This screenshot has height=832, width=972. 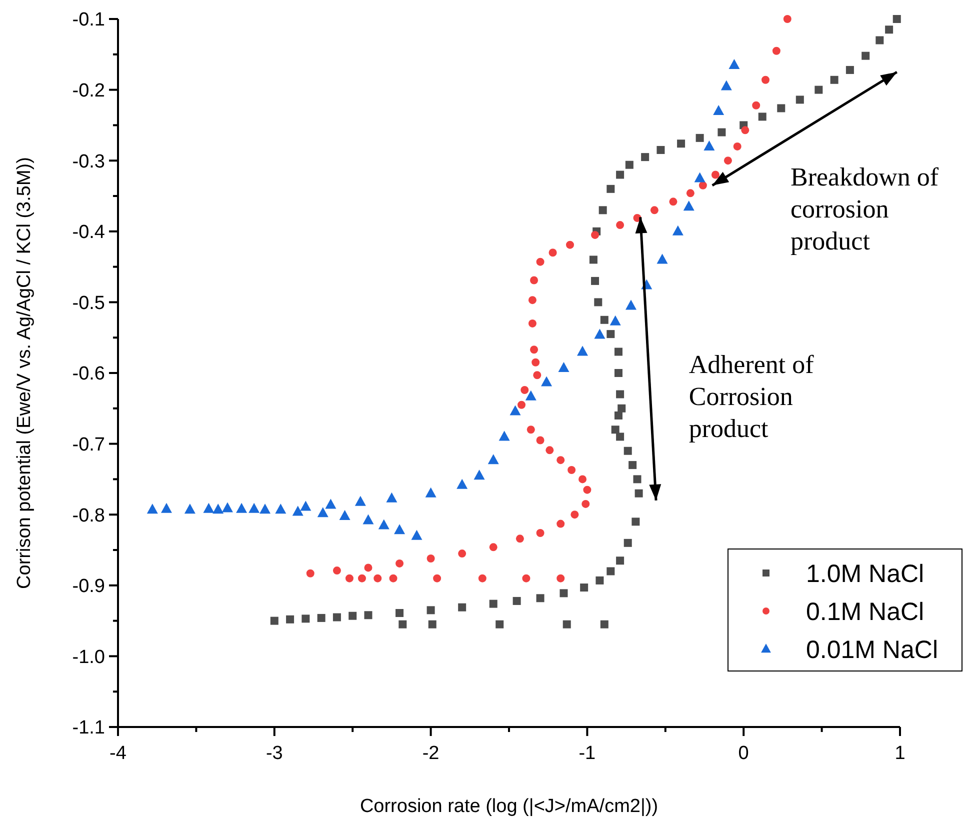 What do you see at coordinates (865, 574) in the screenshot?
I see `legend-label: 1.0M NaCl` at bounding box center [865, 574].